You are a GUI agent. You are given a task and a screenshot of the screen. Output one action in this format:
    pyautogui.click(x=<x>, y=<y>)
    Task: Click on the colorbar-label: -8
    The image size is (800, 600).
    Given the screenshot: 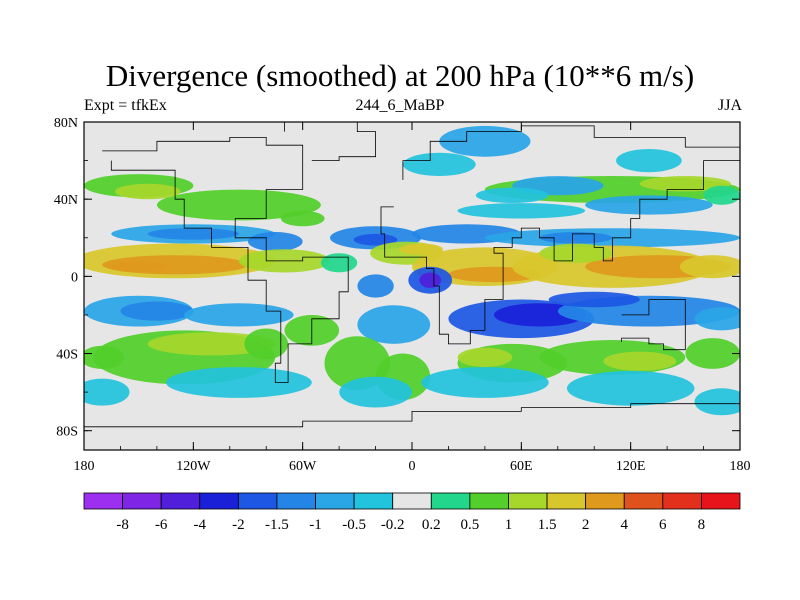 What is the action you would take?
    pyautogui.click(x=122, y=525)
    